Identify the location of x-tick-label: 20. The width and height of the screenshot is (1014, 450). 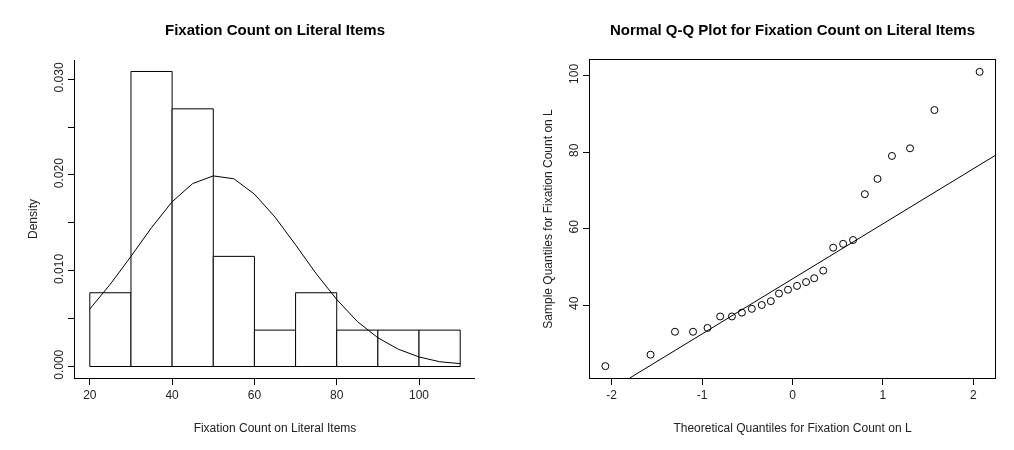
(90, 395).